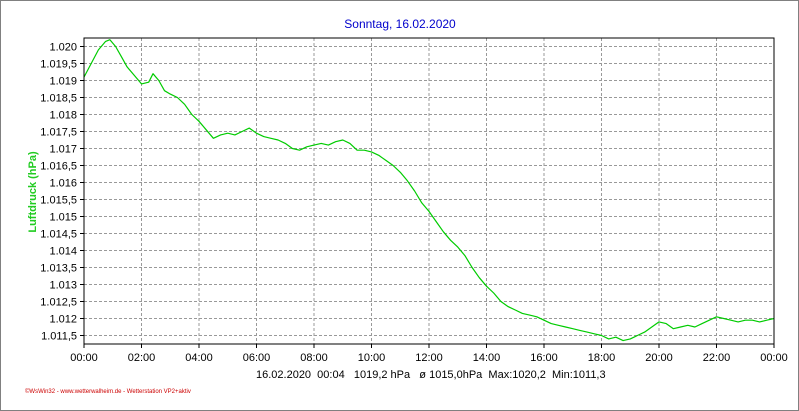 The width and height of the screenshot is (799, 411). What do you see at coordinates (58, 303) in the screenshot?
I see `y-tick-label: 1.012,5` at bounding box center [58, 303].